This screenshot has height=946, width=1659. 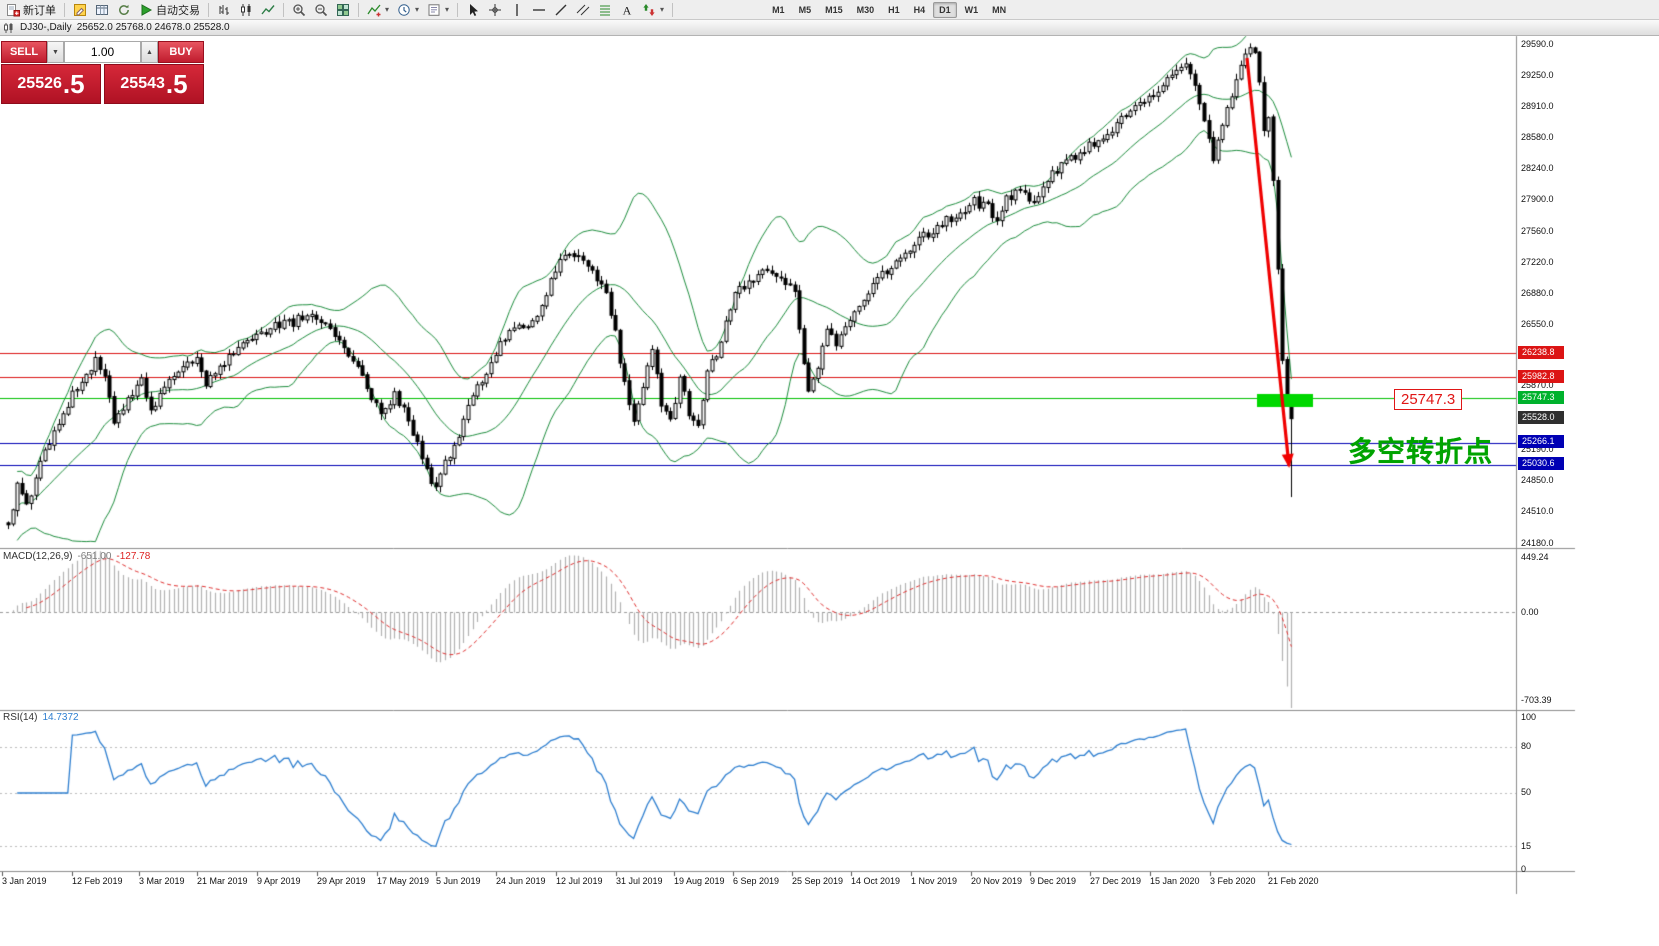 What do you see at coordinates (102, 72) in the screenshot?
I see `one-click-trading-panel: SELL ▼ ▲ BUY 25526.5 25543.5` at bounding box center [102, 72].